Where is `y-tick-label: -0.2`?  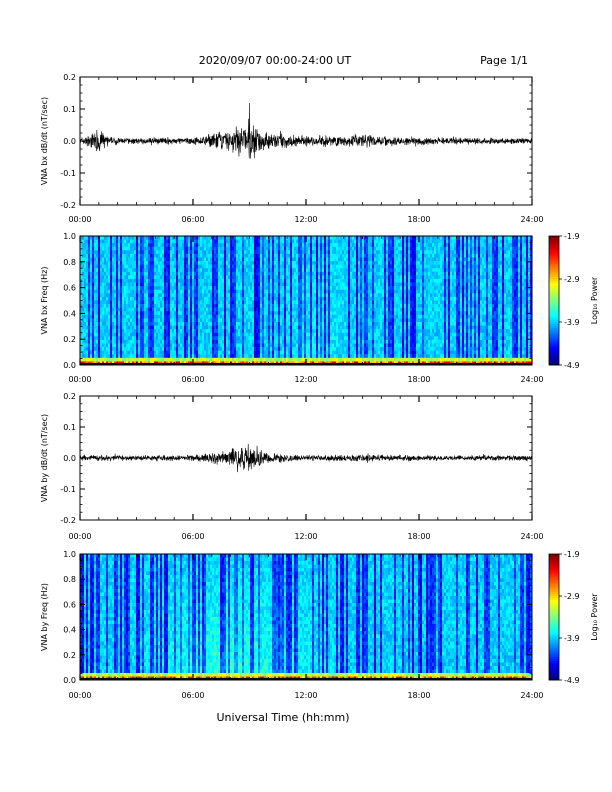
y-tick-label: -0.2 is located at coordinates (68, 205).